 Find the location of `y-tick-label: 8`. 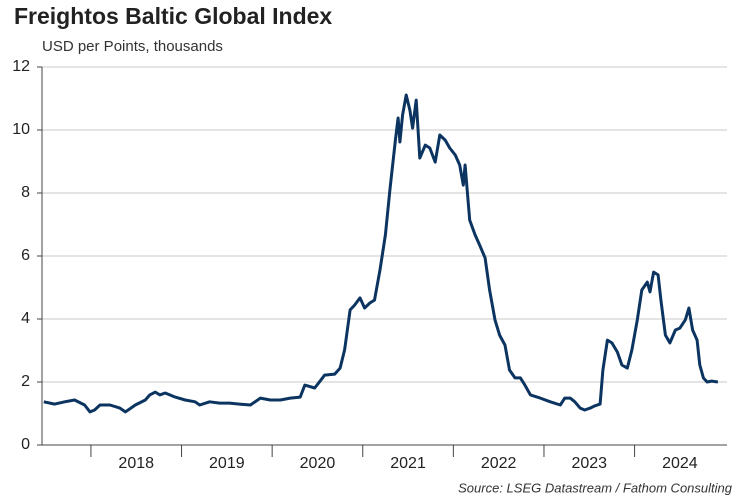

y-tick-label: 8 is located at coordinates (25, 192).